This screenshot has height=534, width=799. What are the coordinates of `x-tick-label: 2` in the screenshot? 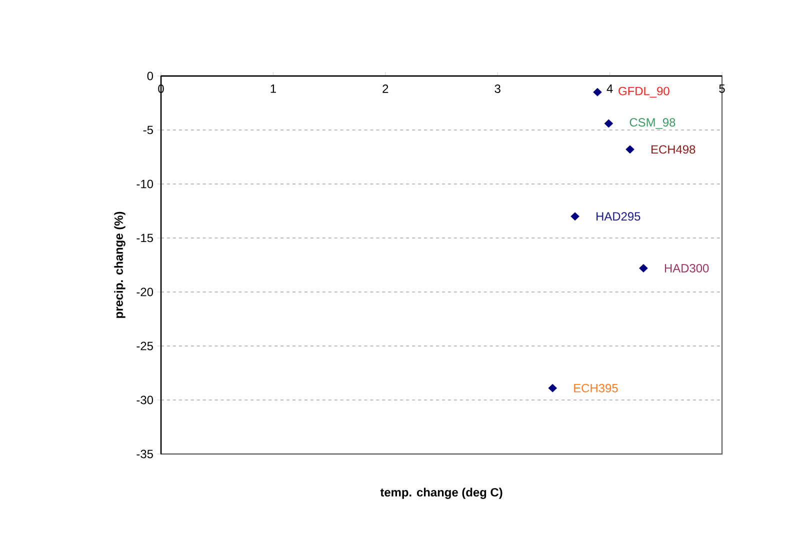 It's located at (385, 88).